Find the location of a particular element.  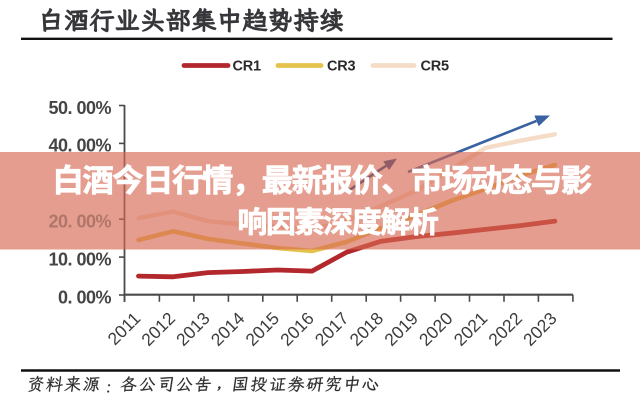

svg-text: CR5 is located at coordinates (435, 67).